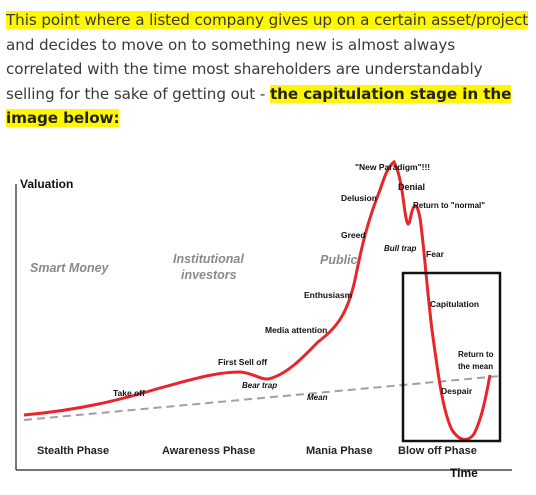 The width and height of the screenshot is (536, 495). I want to click on label-take-off: Take off, so click(129, 393).